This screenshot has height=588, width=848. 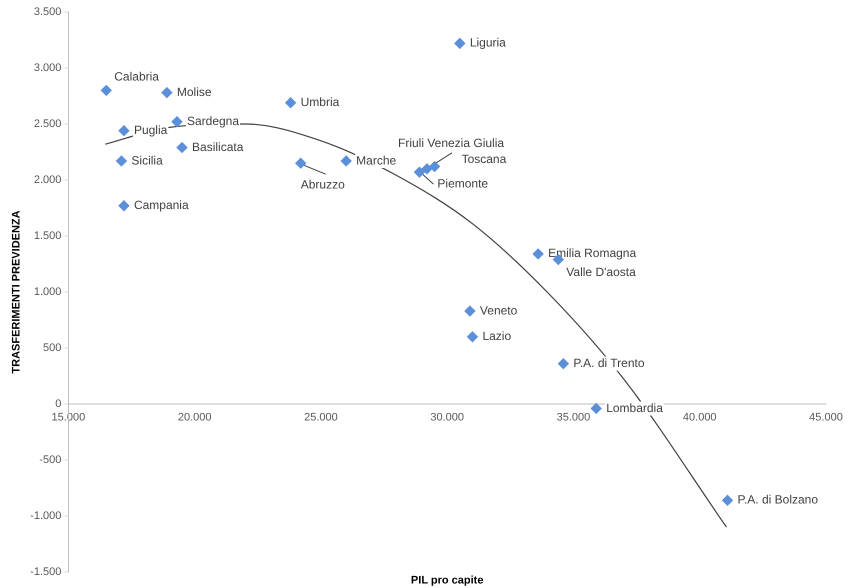 I want to click on annotation: Valle D'aosta, so click(x=601, y=271).